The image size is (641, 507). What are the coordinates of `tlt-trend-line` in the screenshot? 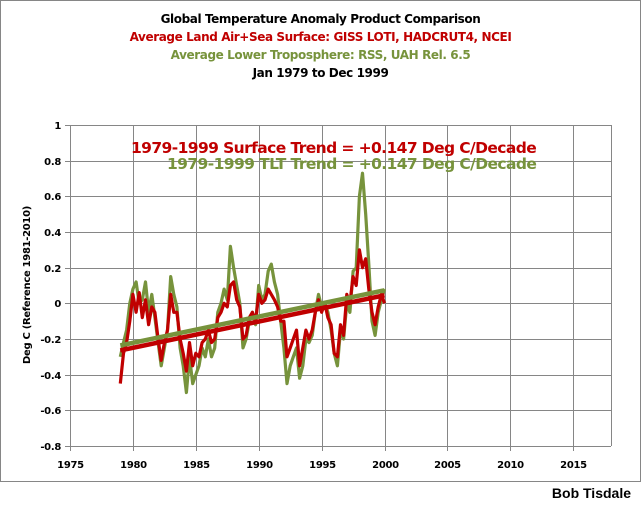 It's located at (252, 318).